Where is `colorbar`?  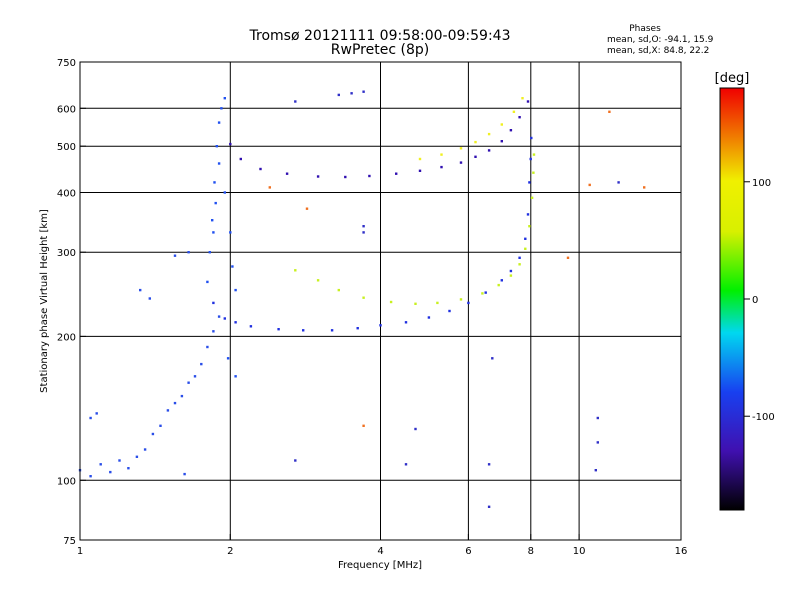
colorbar is located at coordinates (732, 299).